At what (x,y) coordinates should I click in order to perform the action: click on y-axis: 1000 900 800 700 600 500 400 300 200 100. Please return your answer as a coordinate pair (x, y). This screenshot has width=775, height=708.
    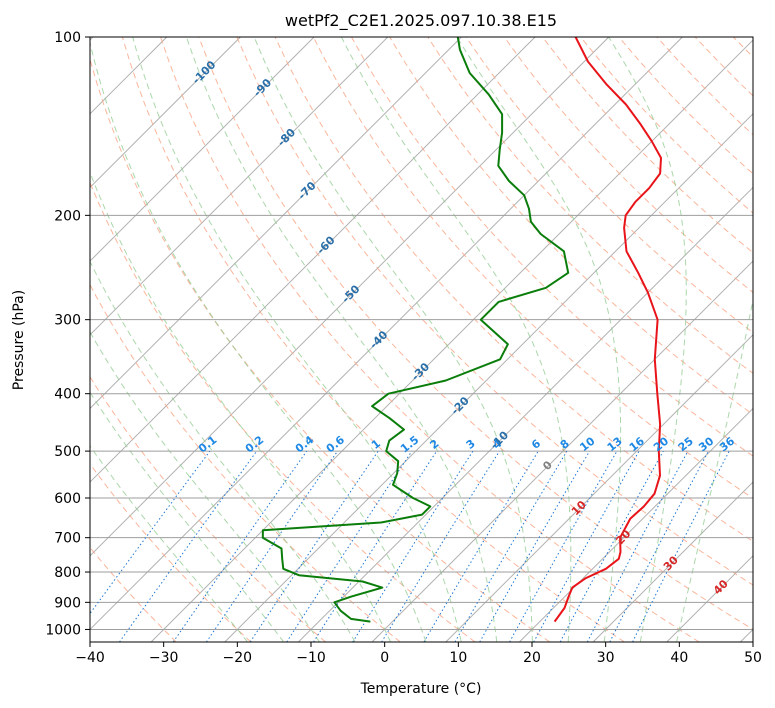
    Looking at the image, I should click on (67, 334).